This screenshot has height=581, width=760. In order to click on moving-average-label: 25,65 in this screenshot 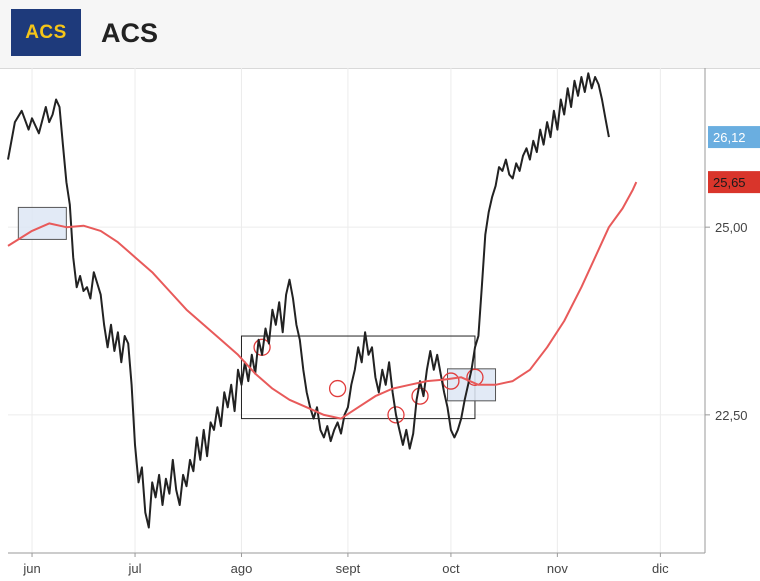, I will do `click(729, 182)`.